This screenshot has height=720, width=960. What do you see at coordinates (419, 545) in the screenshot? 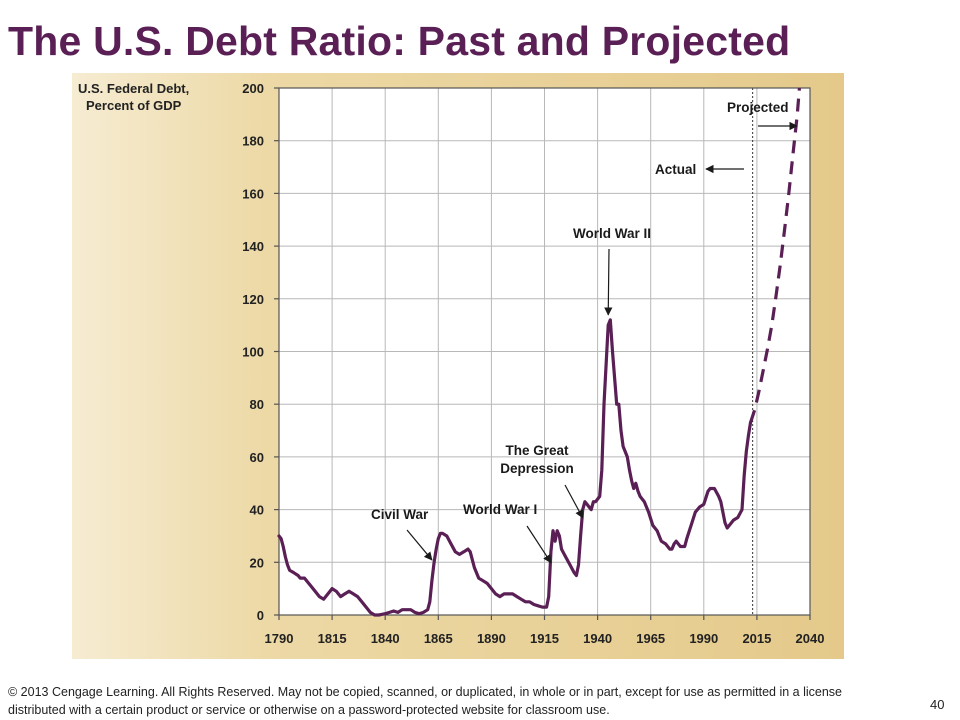
I see `annotation-arrow-civil-war` at bounding box center [419, 545].